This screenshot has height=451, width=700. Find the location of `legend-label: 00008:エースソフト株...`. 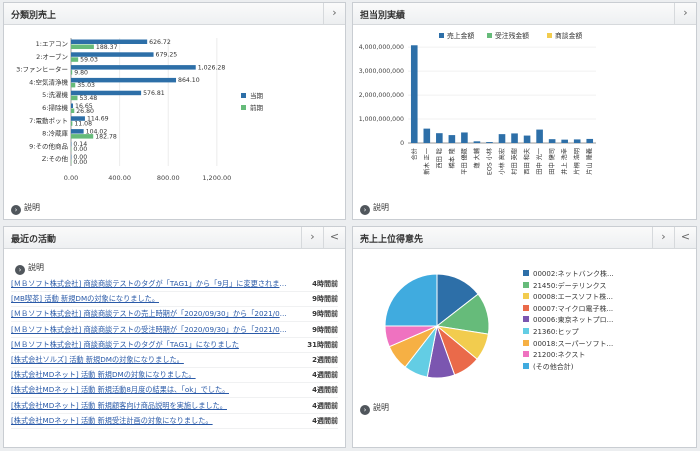

legend-label: 00008:エースソフト株... is located at coordinates (573, 297).